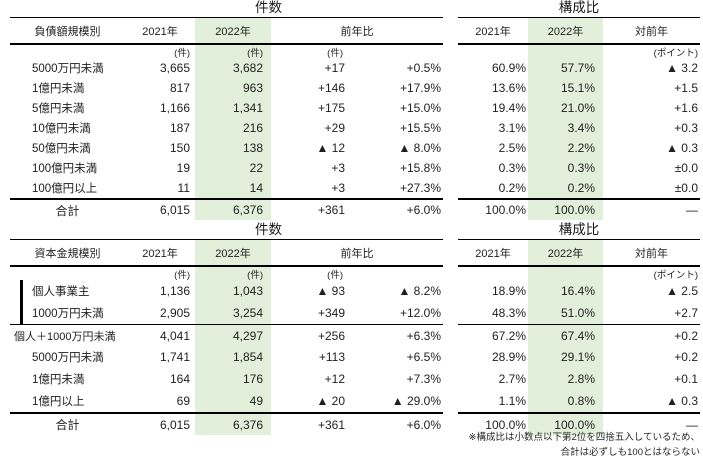 The height and width of the screenshot is (461, 703). Describe the element at coordinates (226, 168) in the screenshot. I see `table-row: 100億円未満 19 22 +3 +15.8%` at that location.